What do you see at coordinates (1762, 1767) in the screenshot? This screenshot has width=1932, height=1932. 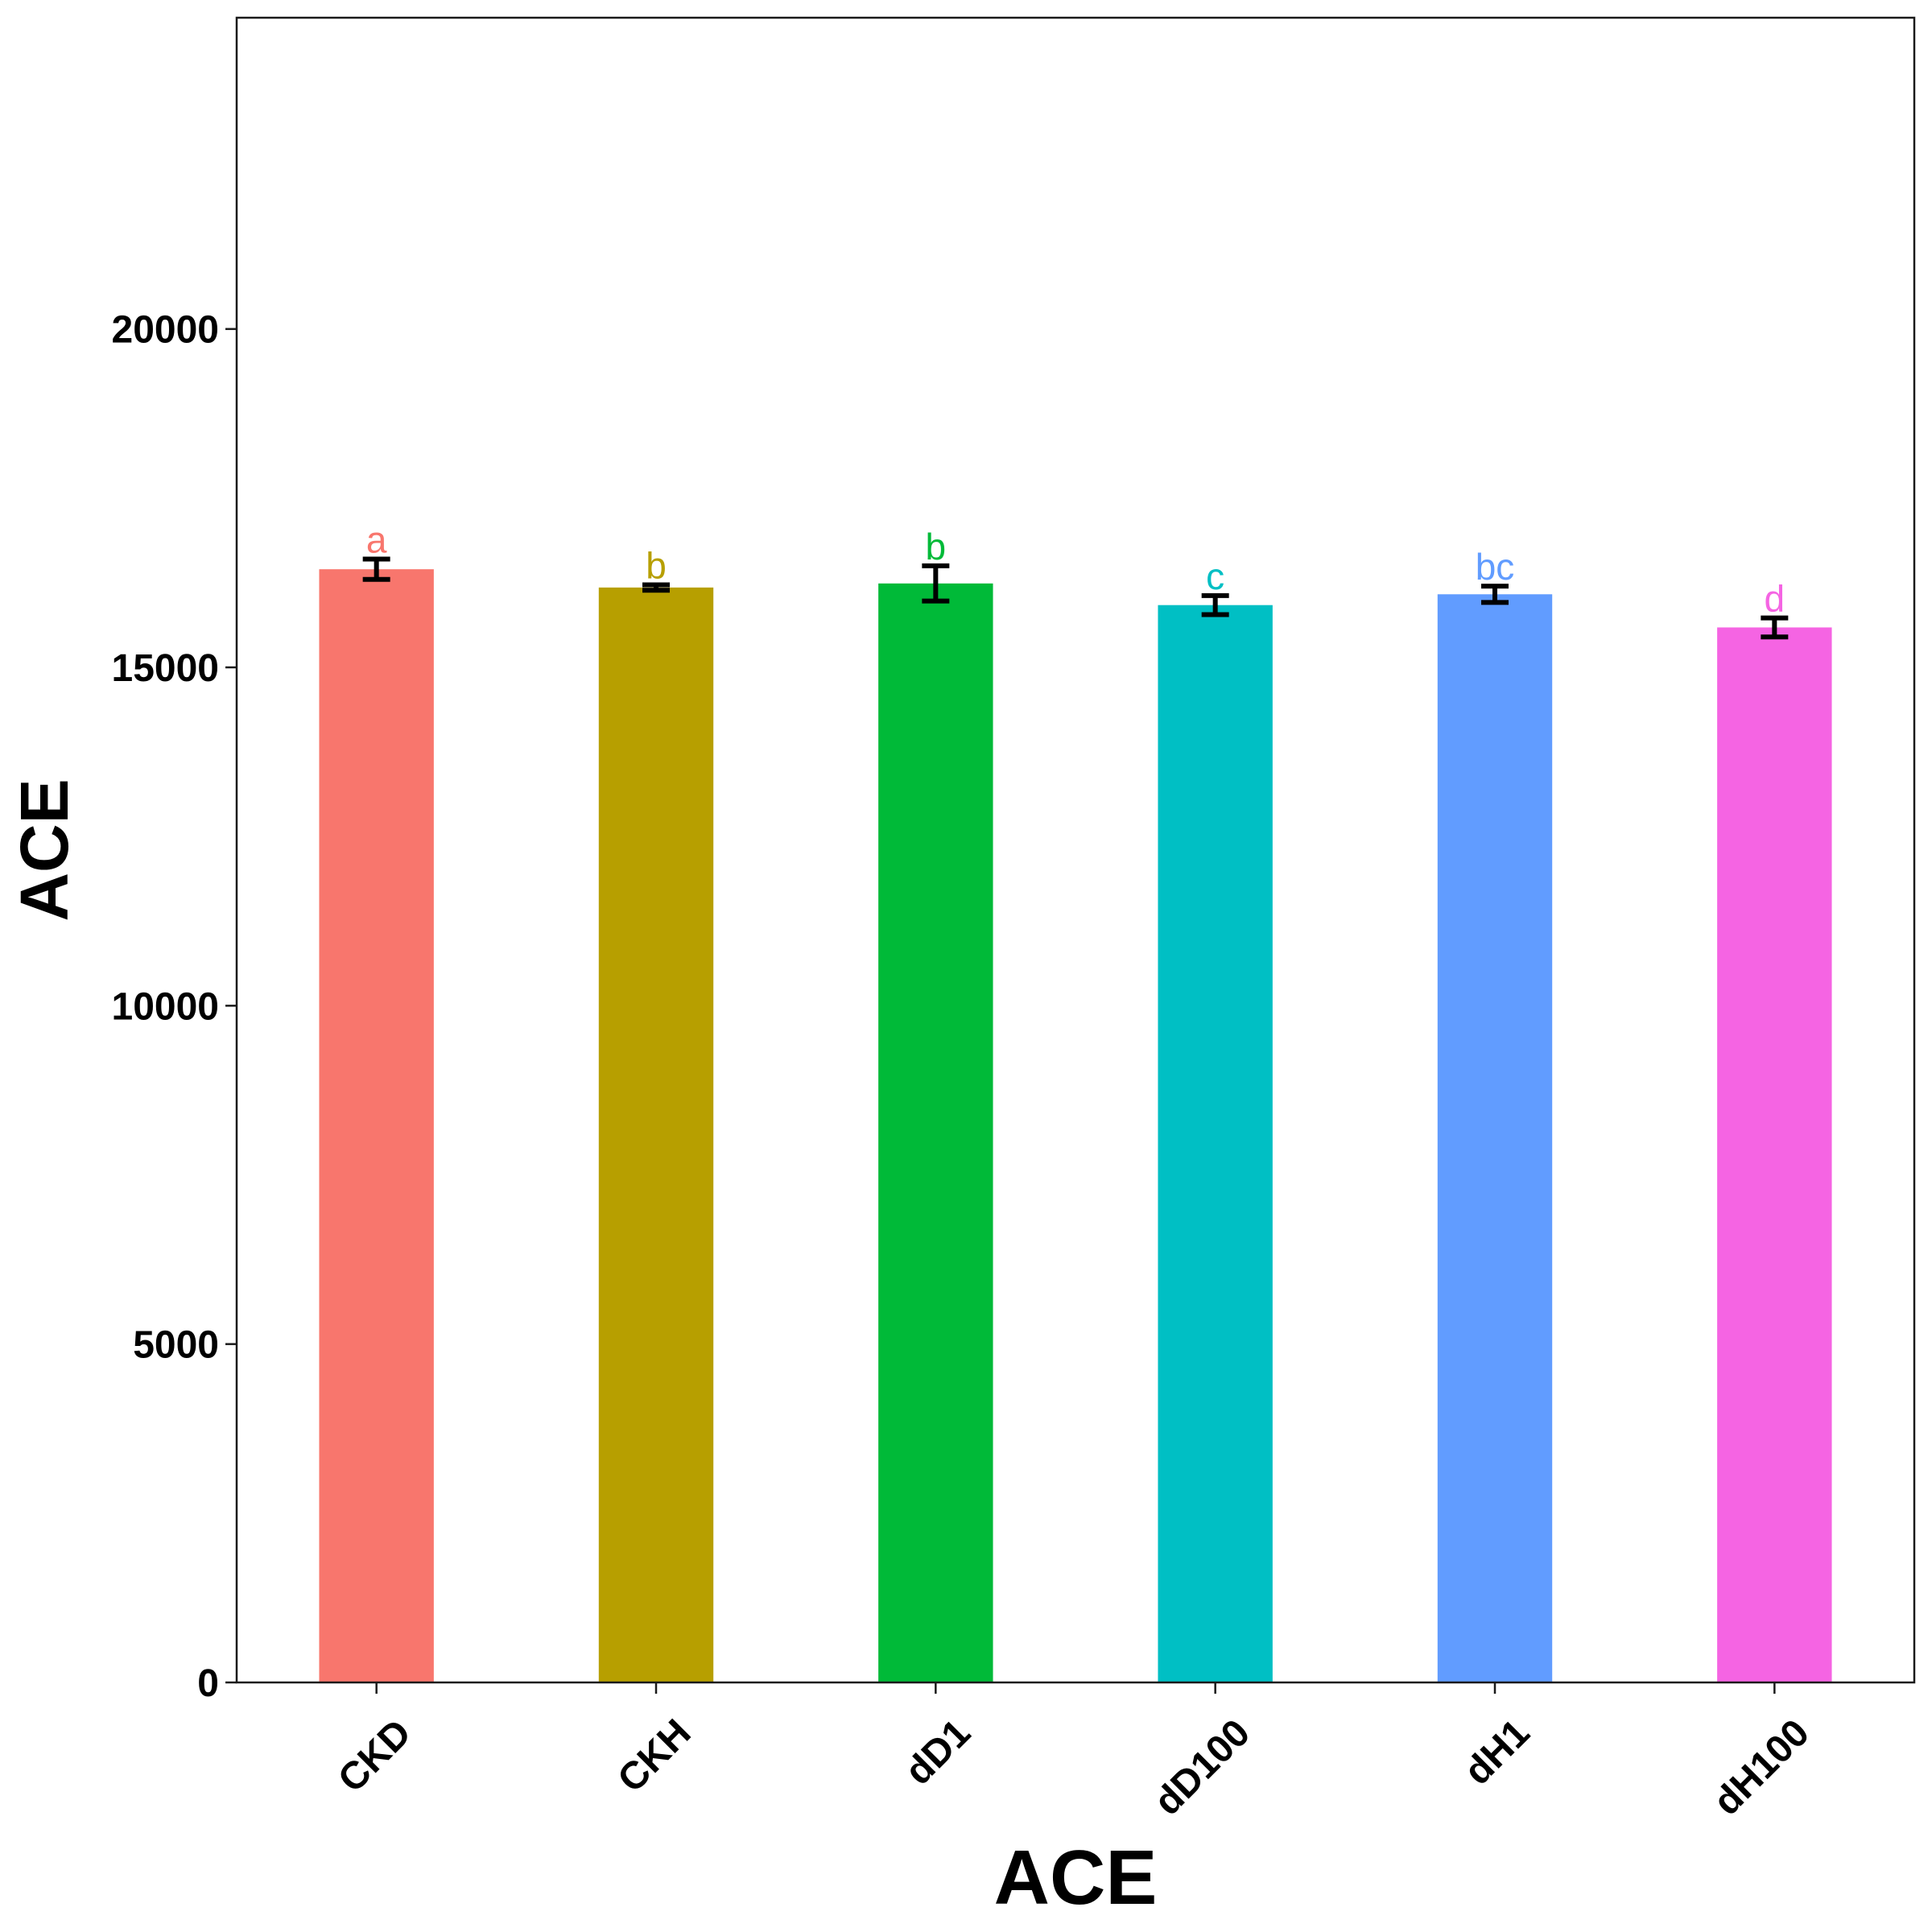 I see `x-tick-label-dH100: dH100` at bounding box center [1762, 1767].